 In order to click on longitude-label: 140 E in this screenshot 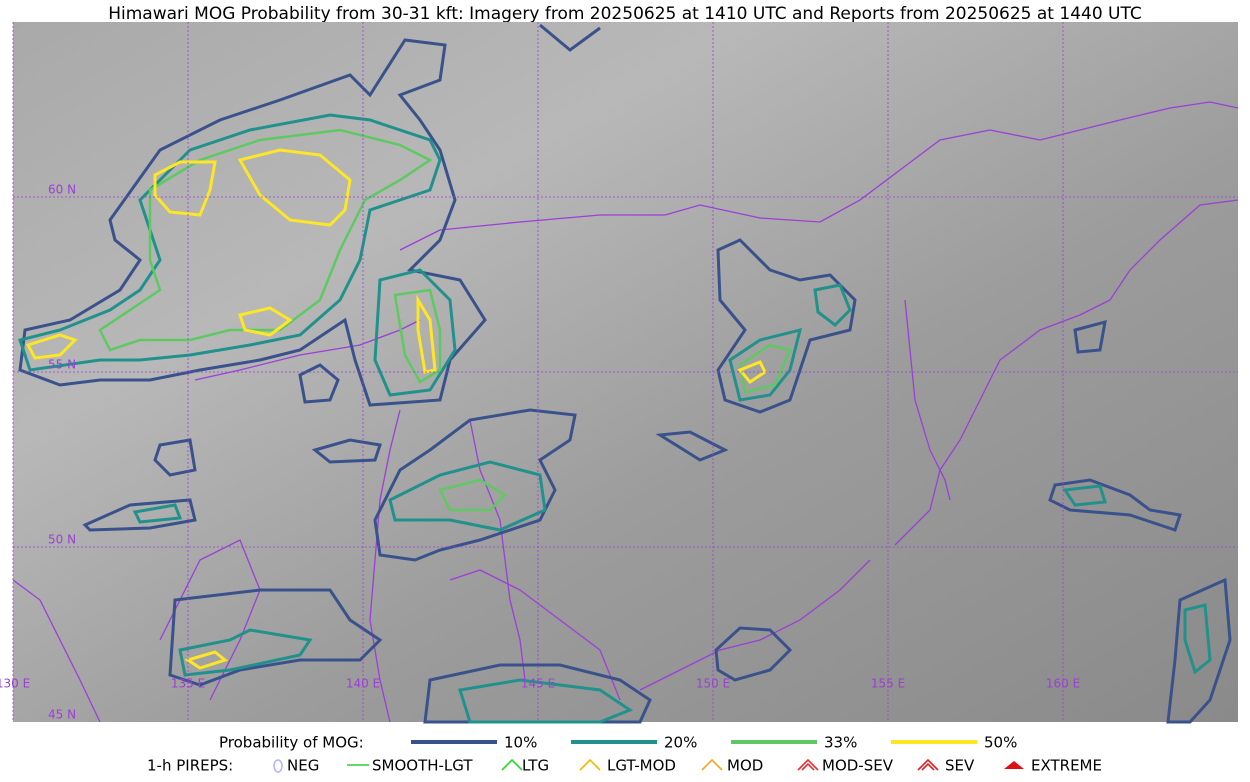, I will do `click(363, 684)`.